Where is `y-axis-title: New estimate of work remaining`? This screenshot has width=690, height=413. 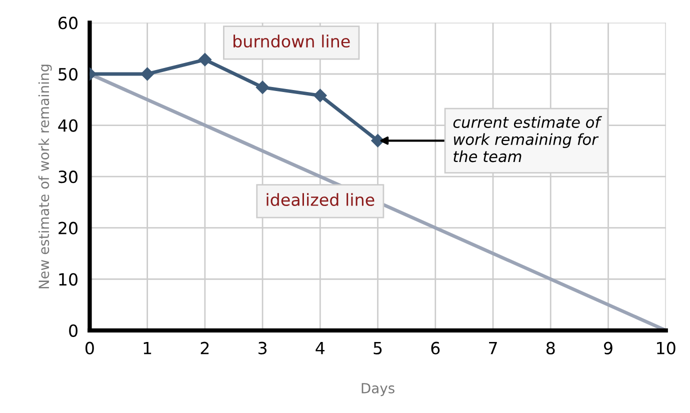
y-axis-title: New estimate of work remaining is located at coordinates (45, 176).